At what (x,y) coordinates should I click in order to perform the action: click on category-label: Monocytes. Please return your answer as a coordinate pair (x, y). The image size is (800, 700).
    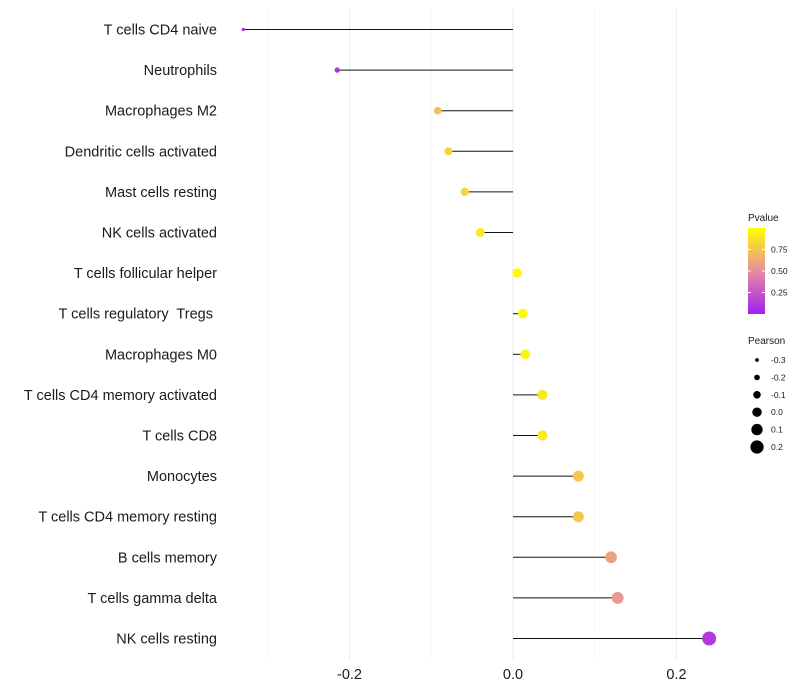
    Looking at the image, I should click on (182, 477).